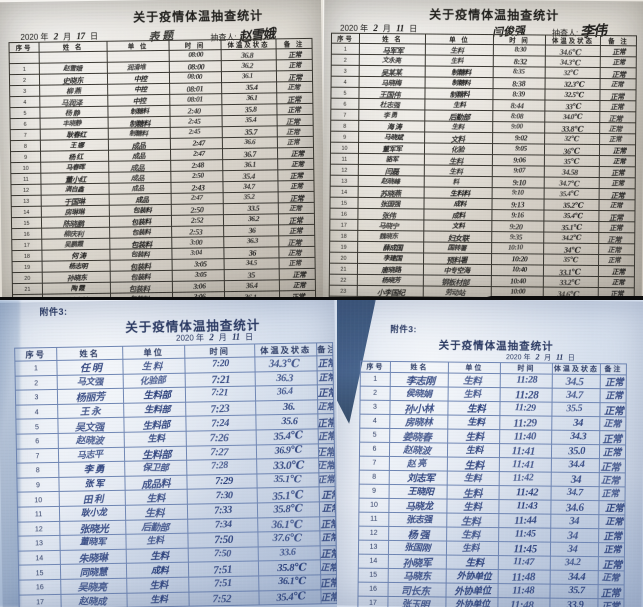 This screenshot has width=643, height=607. I want to click on col-note: 备 注, so click(618, 40).